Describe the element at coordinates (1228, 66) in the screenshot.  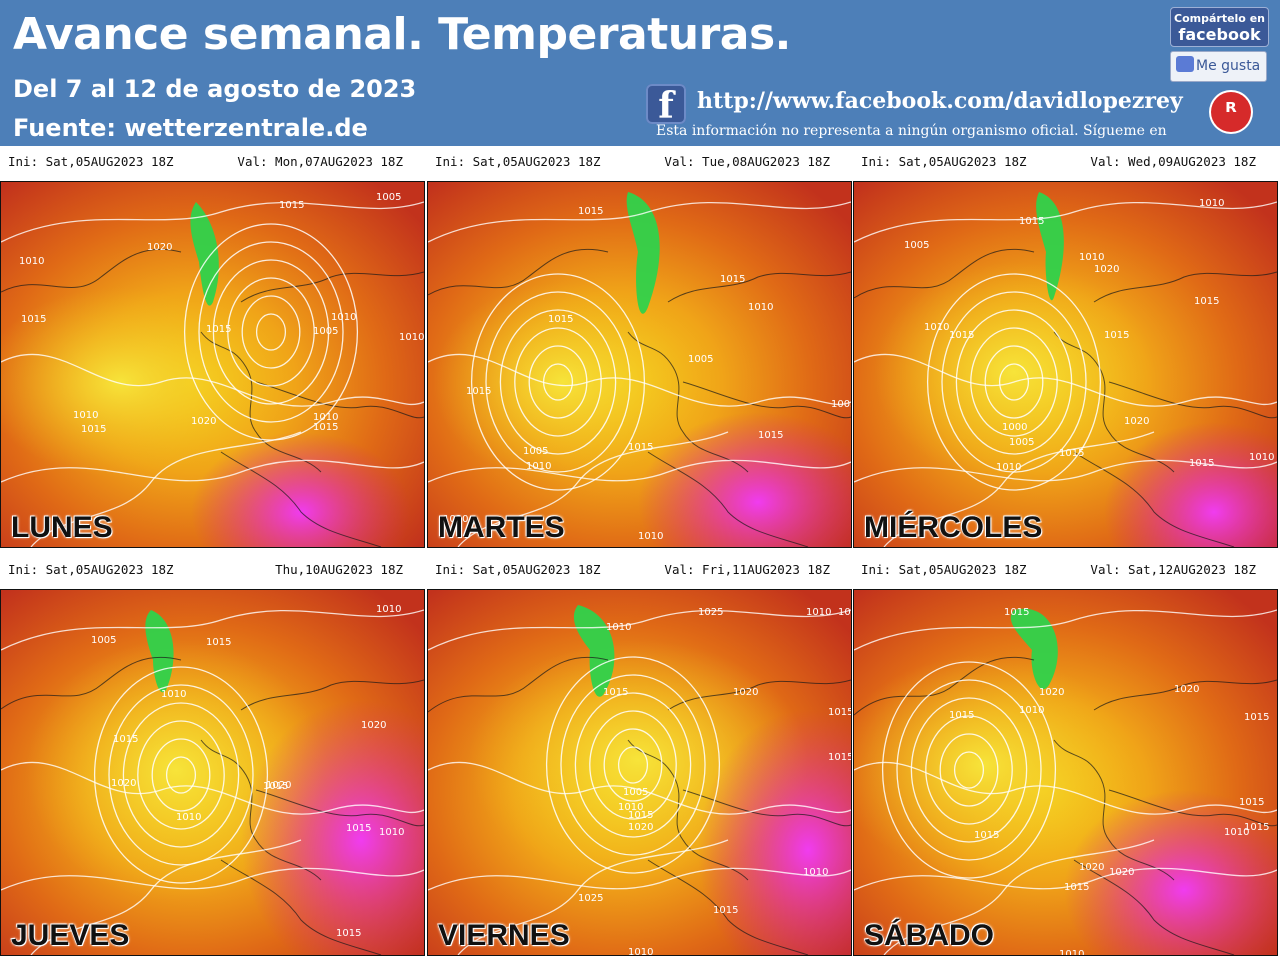
I see `like-label: Me gusta` at that location.